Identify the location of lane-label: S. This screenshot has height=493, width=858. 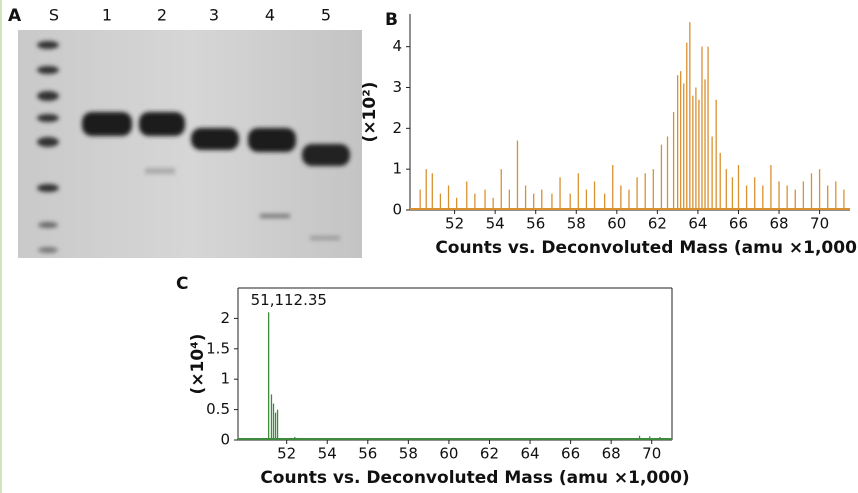
(54, 15).